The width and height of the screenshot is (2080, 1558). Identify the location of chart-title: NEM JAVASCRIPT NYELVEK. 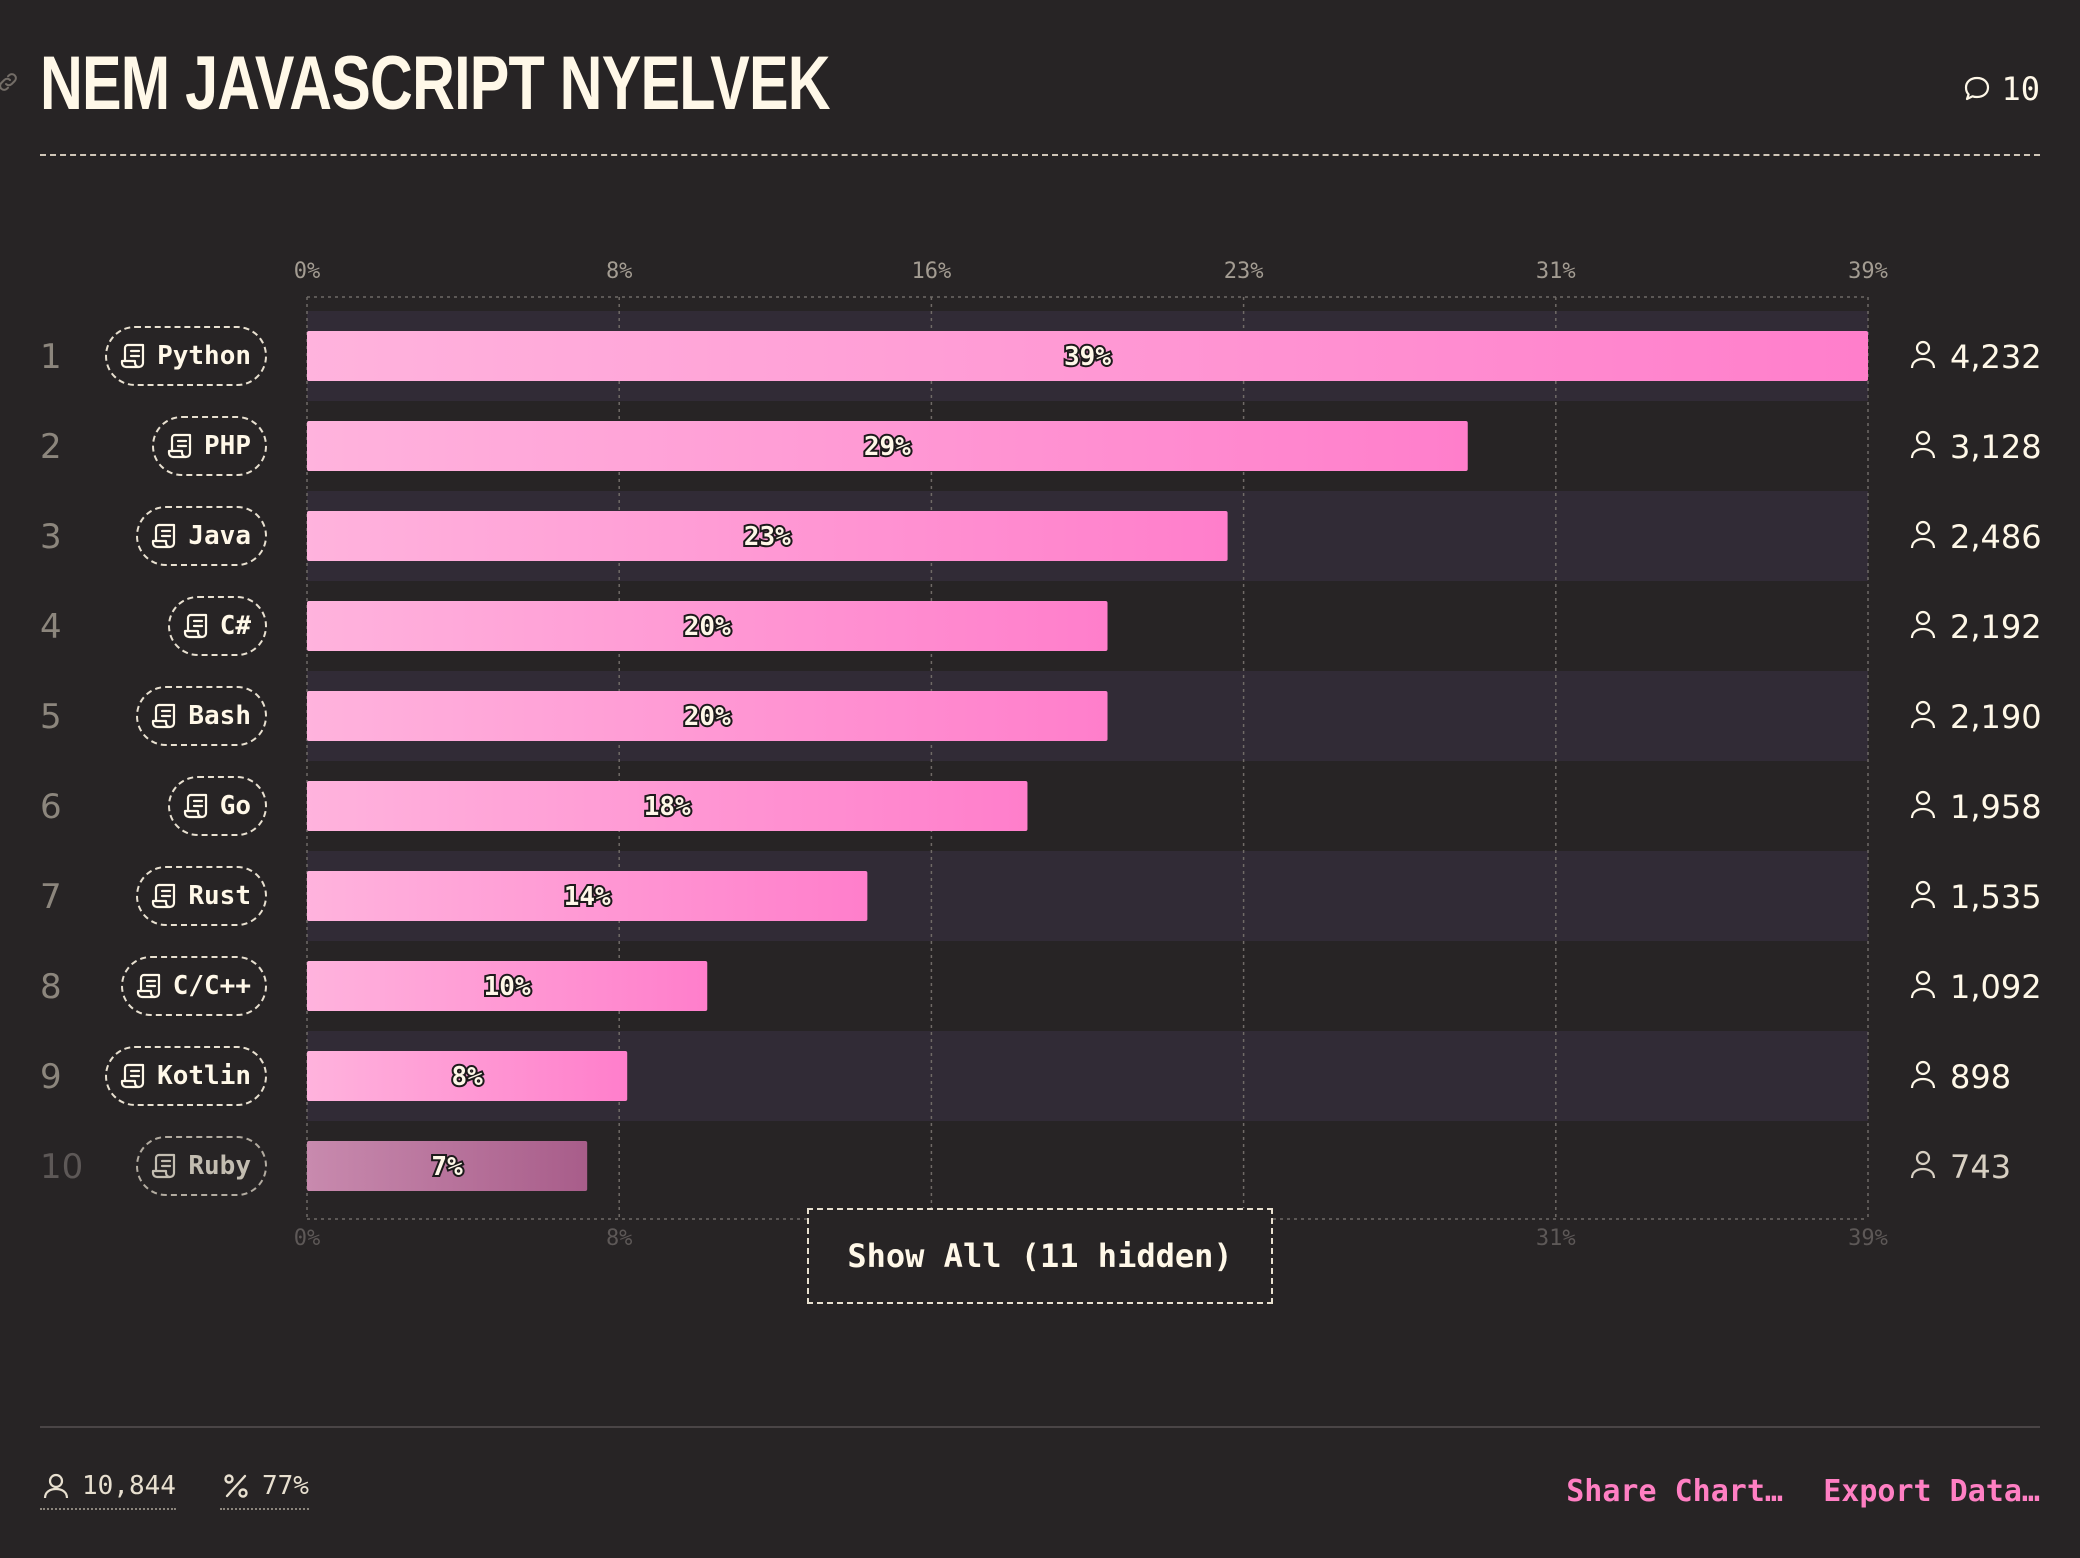
(435, 83).